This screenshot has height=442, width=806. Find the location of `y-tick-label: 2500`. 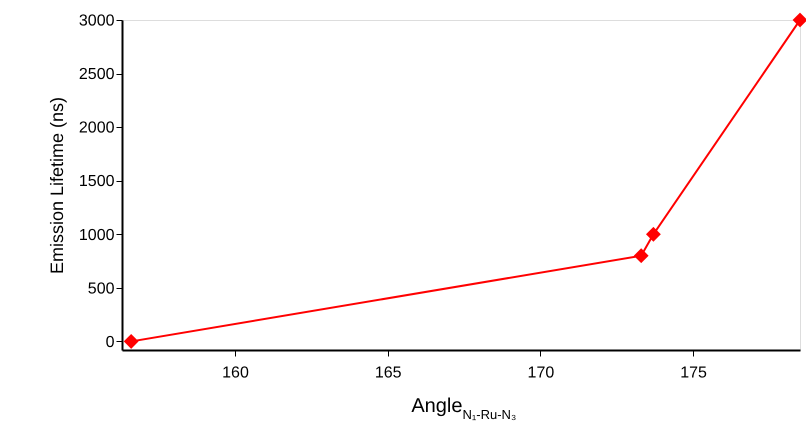

y-tick-label: 2500 is located at coordinates (96, 75).